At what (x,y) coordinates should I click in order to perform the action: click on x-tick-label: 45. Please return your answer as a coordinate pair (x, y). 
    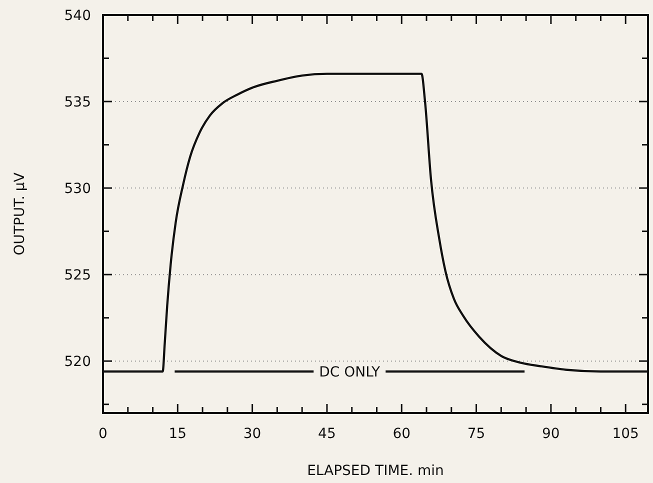
    Looking at the image, I should click on (327, 434).